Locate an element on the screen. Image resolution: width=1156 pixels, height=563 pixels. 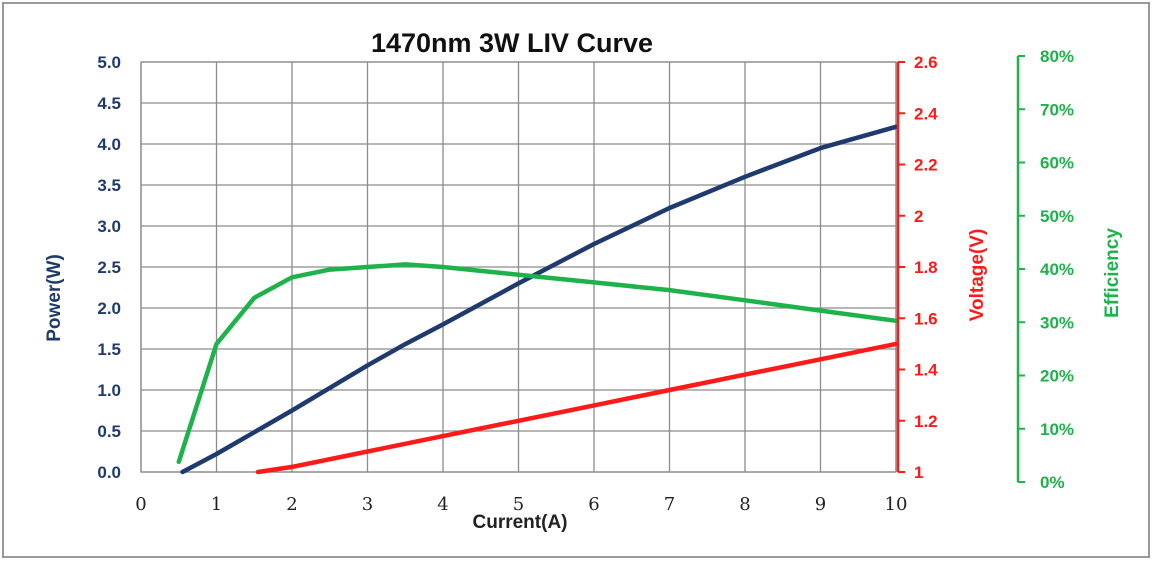
x-tick-label: 4 is located at coordinates (442, 504).